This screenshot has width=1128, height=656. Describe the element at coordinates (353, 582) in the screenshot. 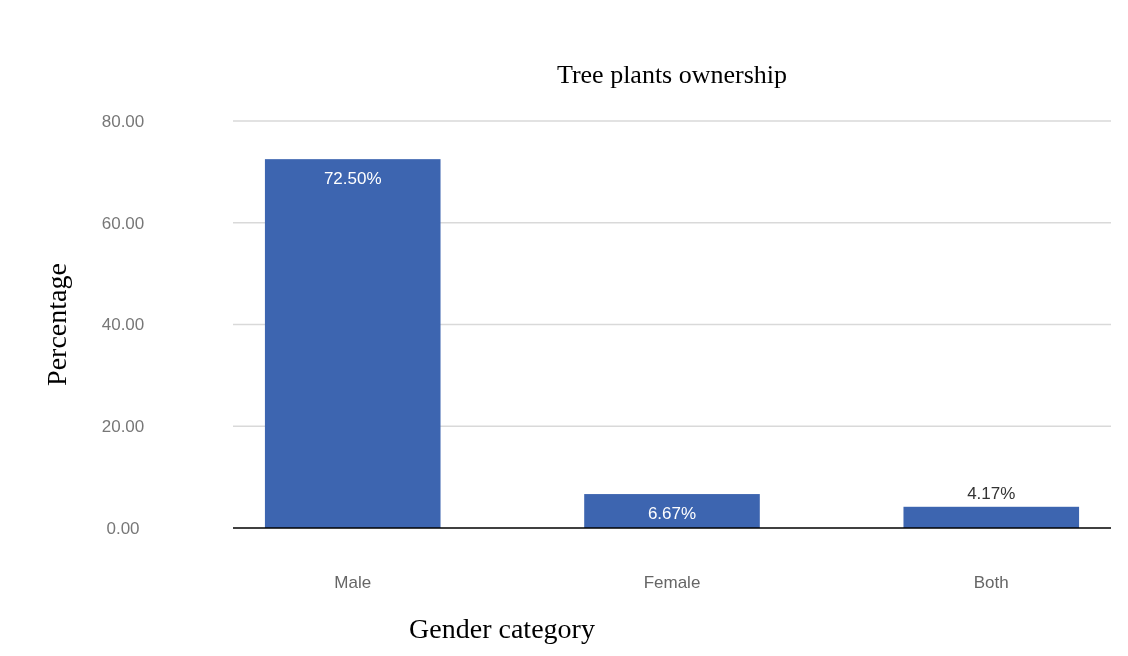

I see `x-tick-label: Male` at that location.